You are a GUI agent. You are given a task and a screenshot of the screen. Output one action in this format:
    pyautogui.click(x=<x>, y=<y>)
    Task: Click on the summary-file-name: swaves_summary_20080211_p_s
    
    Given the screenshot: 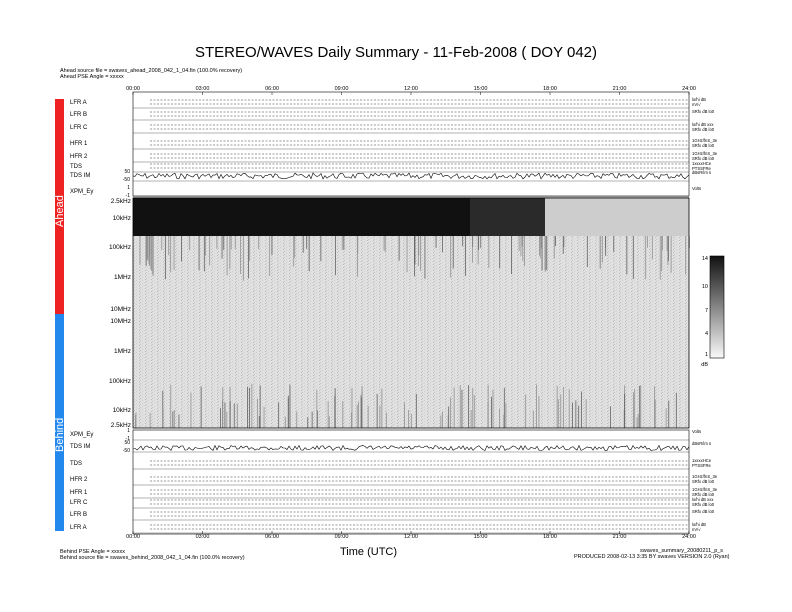 What is the action you would take?
    pyautogui.click(x=682, y=551)
    